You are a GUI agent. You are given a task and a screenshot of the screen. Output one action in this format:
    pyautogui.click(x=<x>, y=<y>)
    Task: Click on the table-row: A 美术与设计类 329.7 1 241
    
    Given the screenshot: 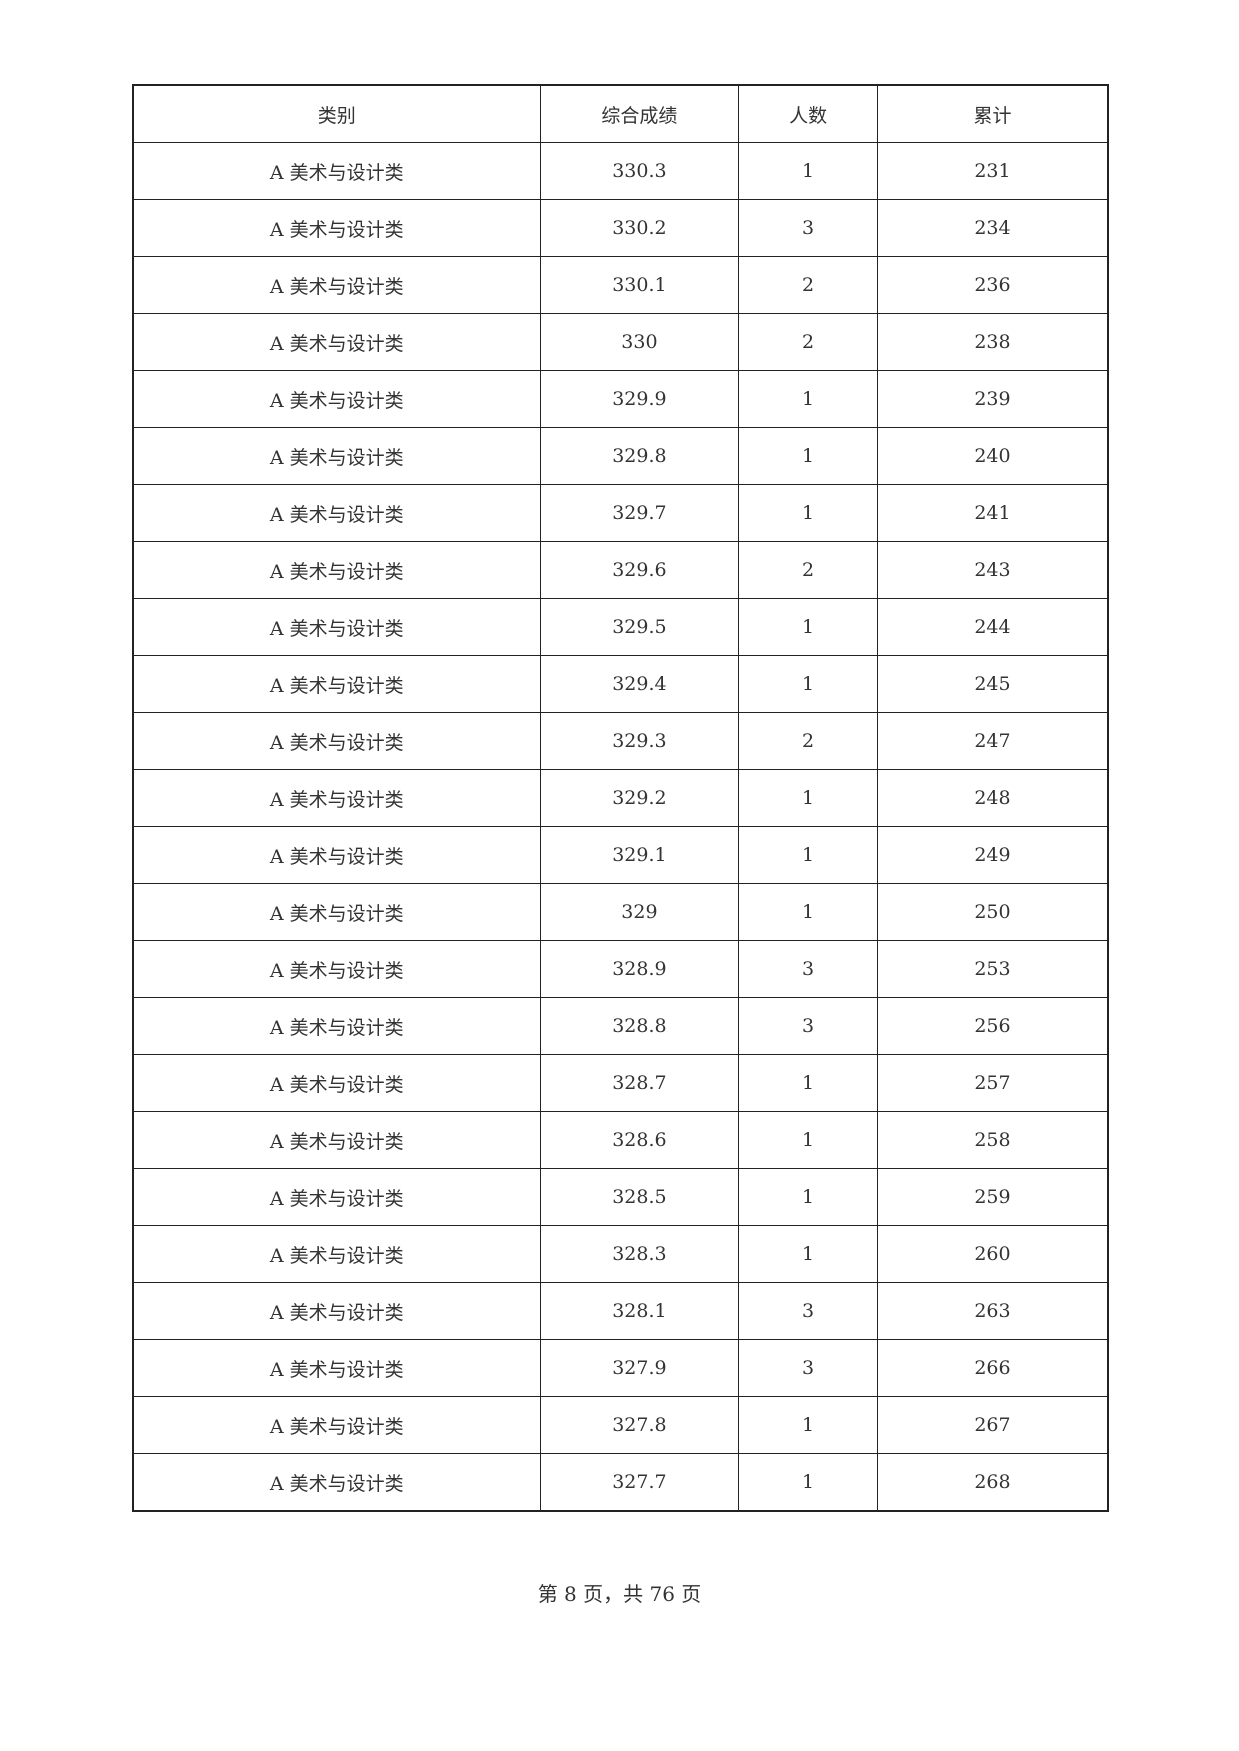 What is the action you would take?
    pyautogui.click(x=620, y=513)
    